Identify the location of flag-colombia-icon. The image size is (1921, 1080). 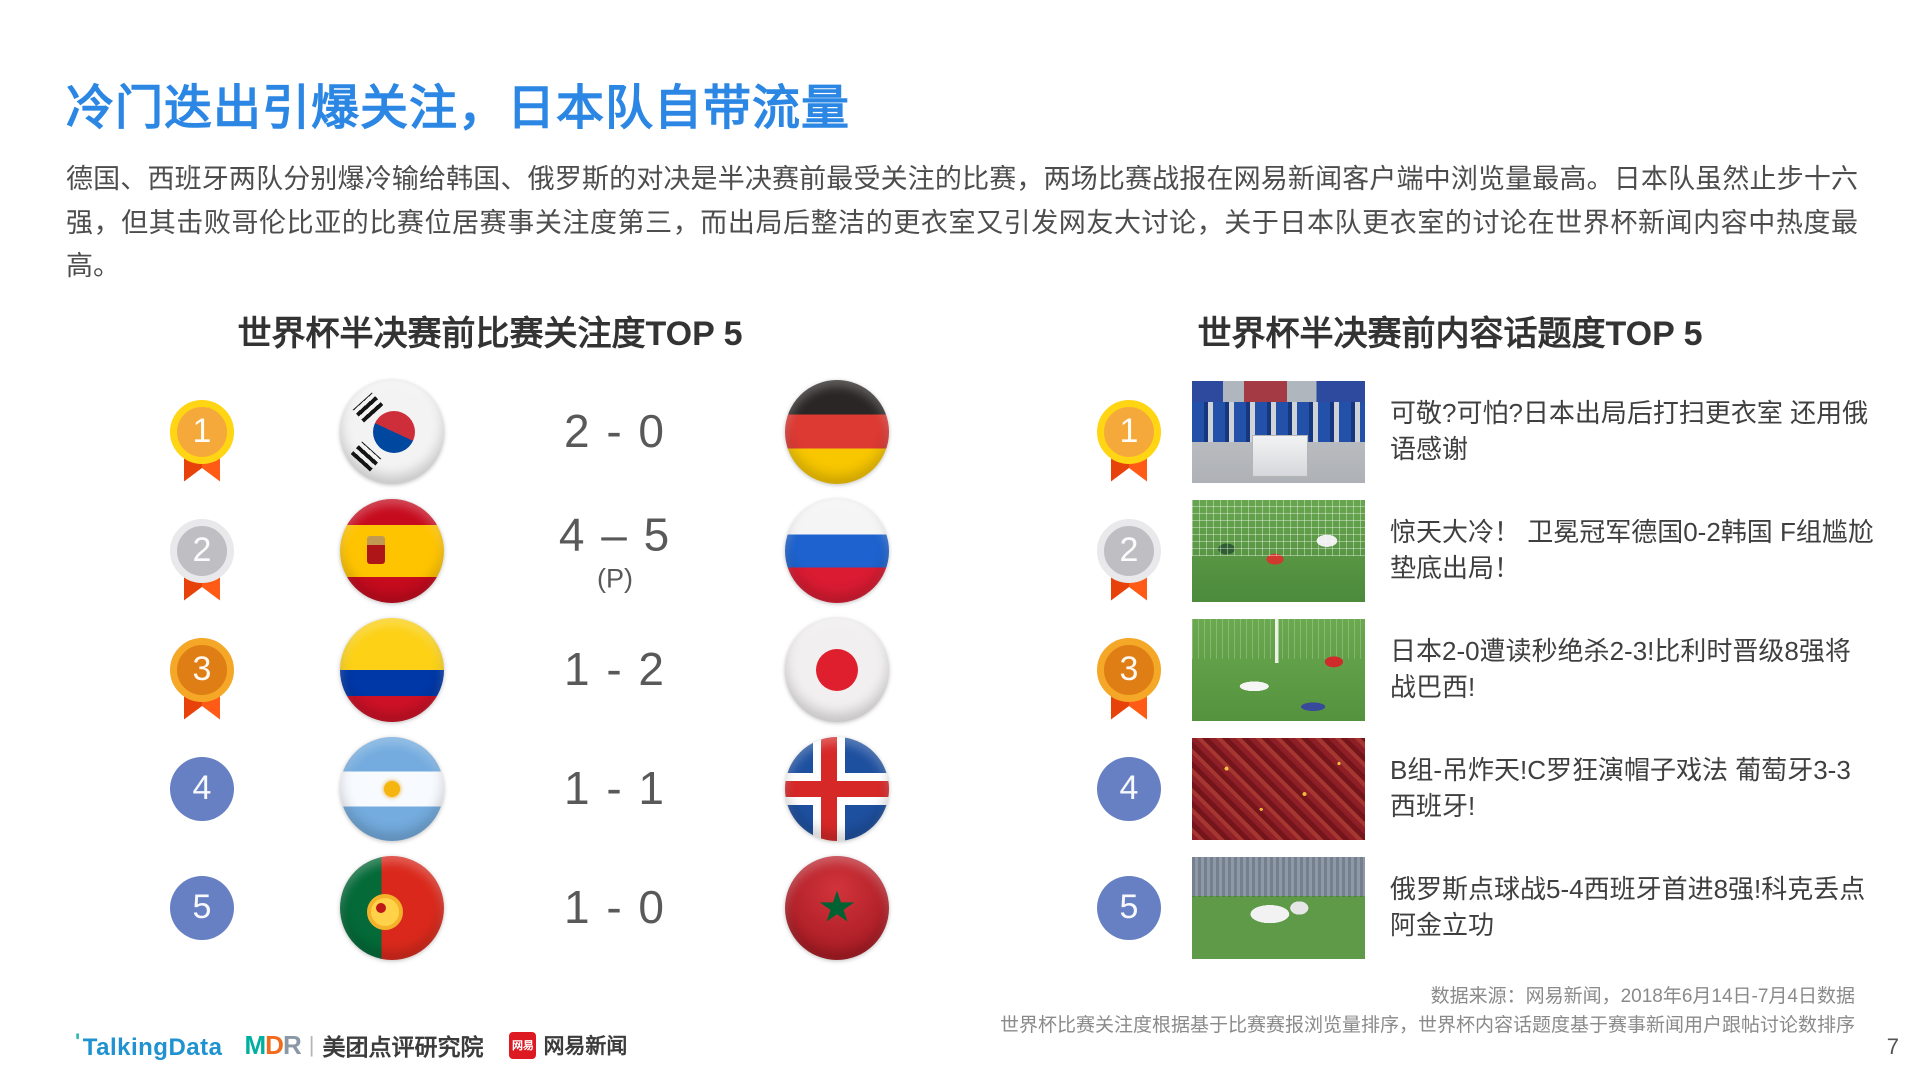
(392, 669).